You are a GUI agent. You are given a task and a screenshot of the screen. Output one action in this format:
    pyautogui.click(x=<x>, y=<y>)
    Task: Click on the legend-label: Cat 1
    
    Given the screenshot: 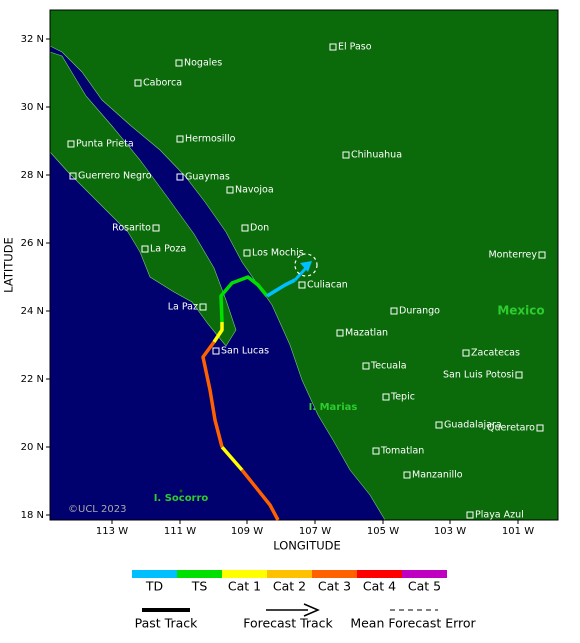 What is the action you would take?
    pyautogui.click(x=244, y=586)
    